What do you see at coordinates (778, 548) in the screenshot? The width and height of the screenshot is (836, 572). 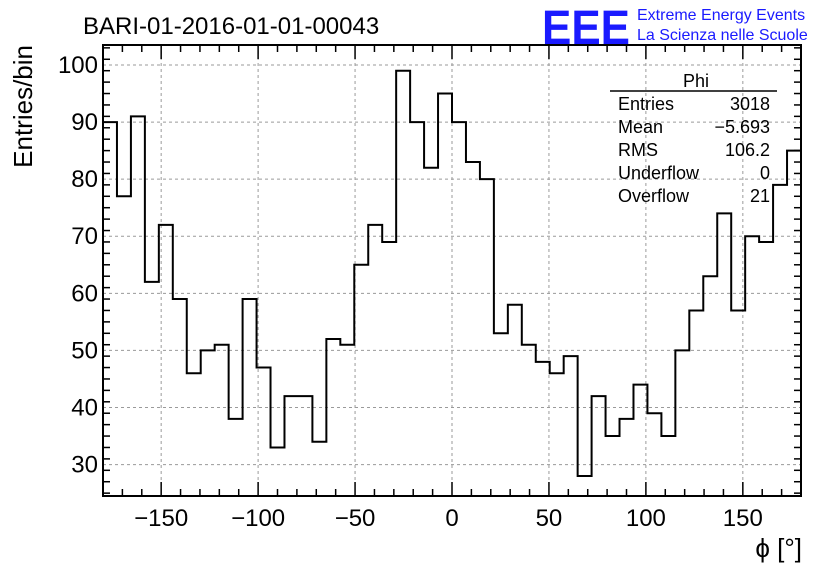 I see `x-axis-label: ϕ [°]` at bounding box center [778, 548].